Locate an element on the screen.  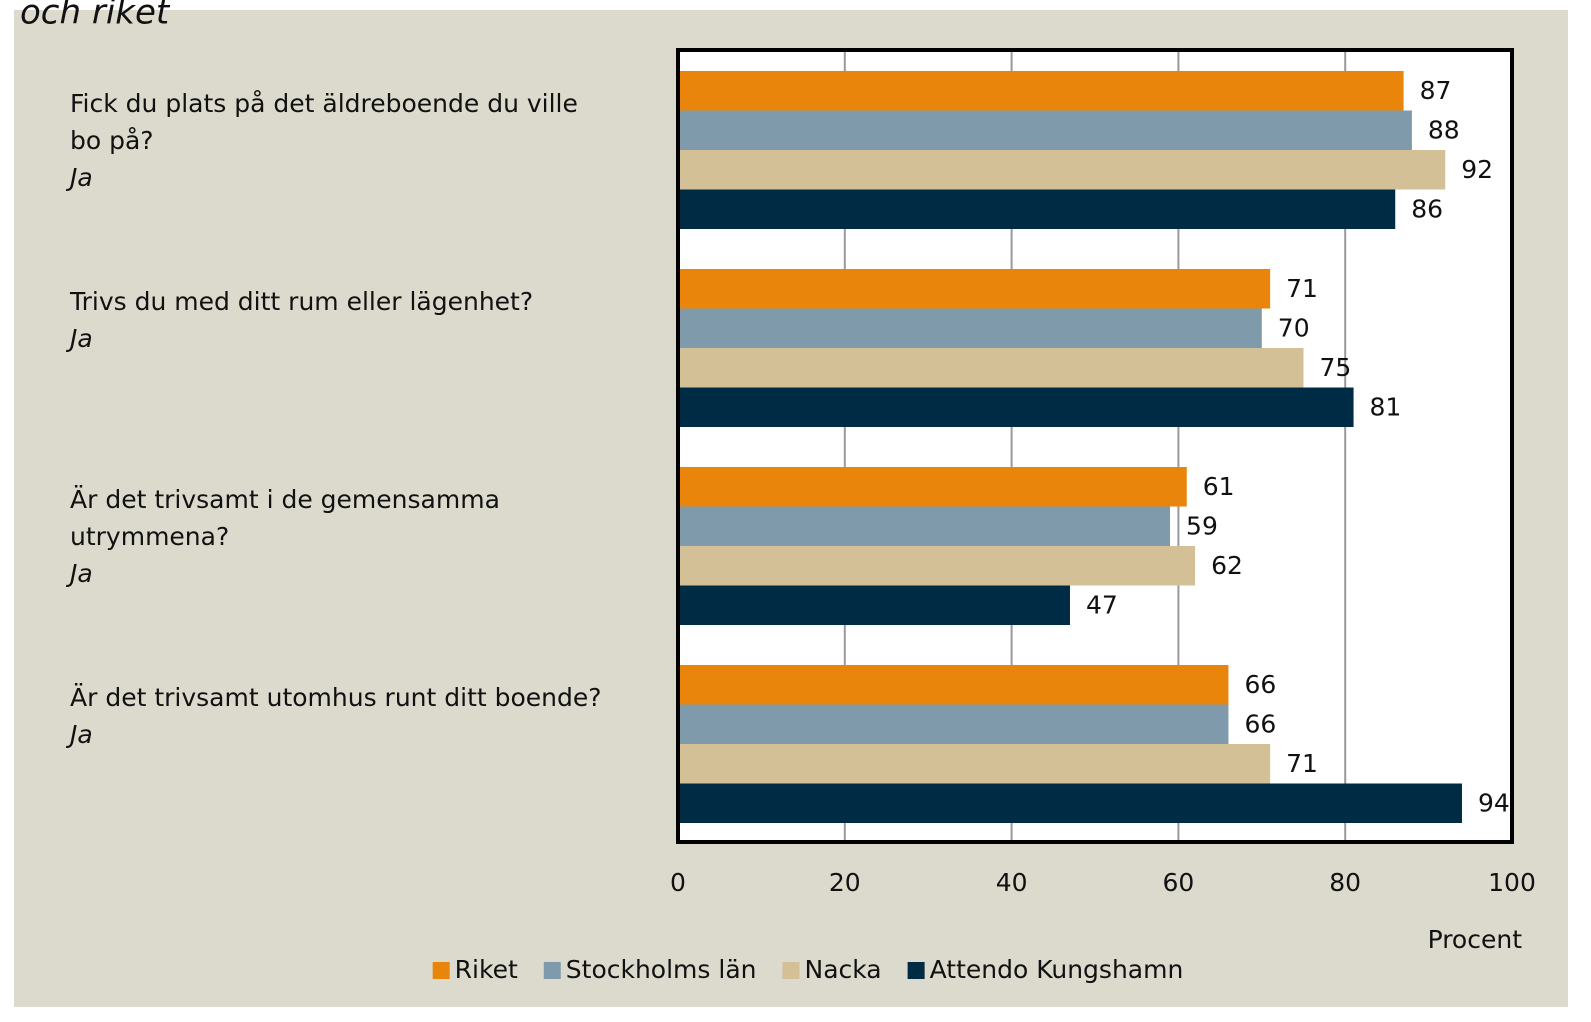
value-label: 92 is located at coordinates (1477, 169).